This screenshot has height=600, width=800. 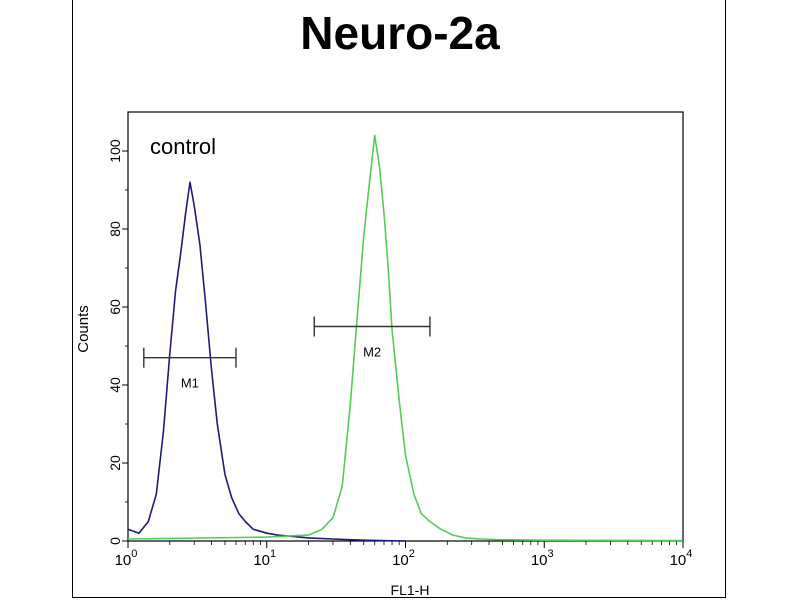 I want to click on x-tick-exponent: 3, so click(x=551, y=554).